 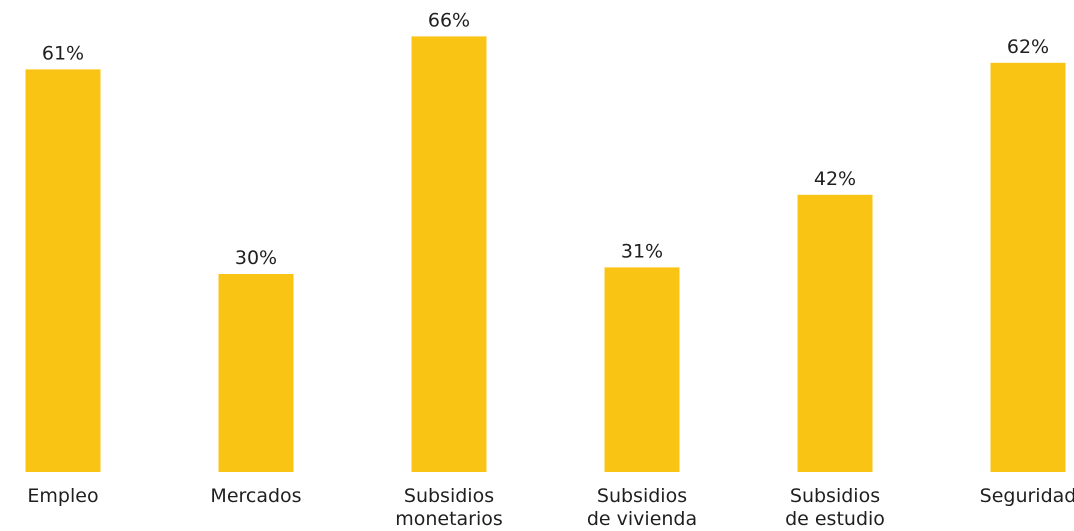 I want to click on value-label-4: 42%, so click(x=835, y=179).